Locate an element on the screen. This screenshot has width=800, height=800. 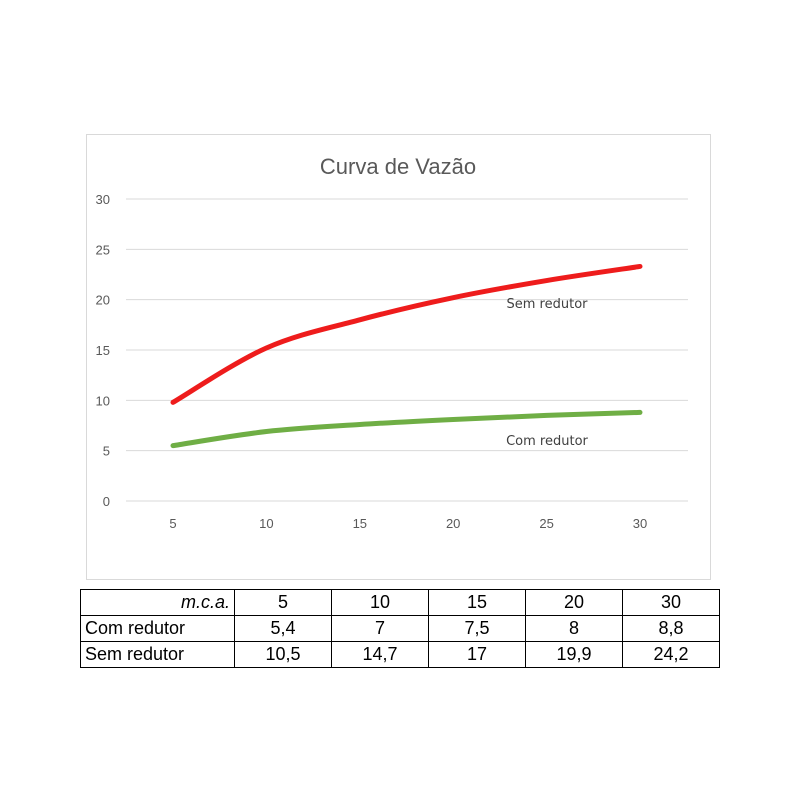
table-row: Sem redutor 10,5 14,7 17 19,9 24,2 is located at coordinates (400, 654).